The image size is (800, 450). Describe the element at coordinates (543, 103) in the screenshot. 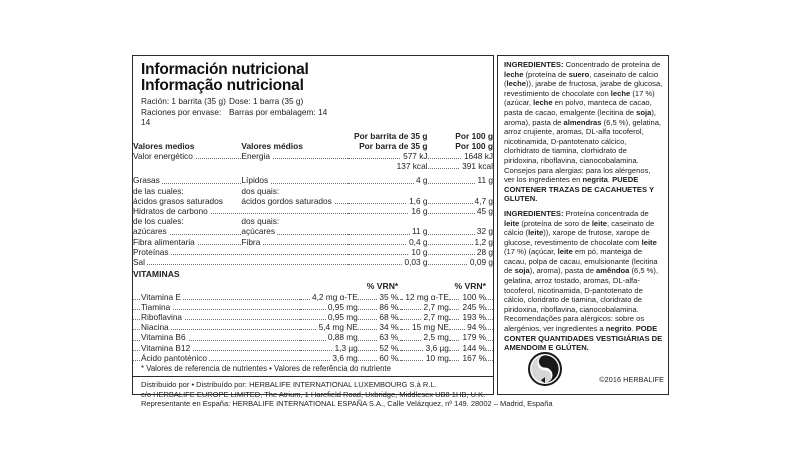

I see `ing-es-b5: leche` at that location.